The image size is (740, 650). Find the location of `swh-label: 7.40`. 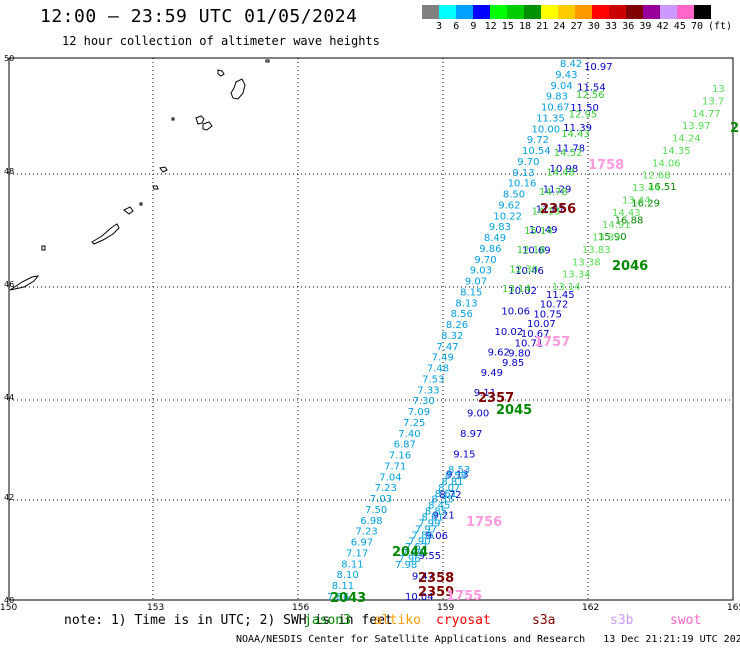

swh-label: 7.40 is located at coordinates (409, 434).